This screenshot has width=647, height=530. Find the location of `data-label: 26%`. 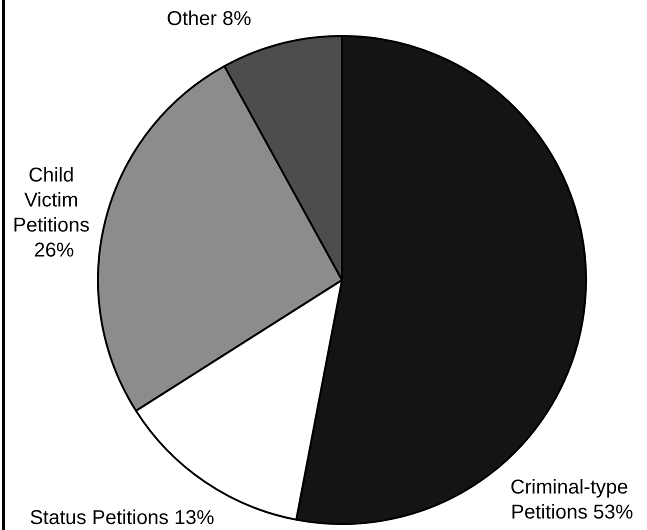

data-label: 26% is located at coordinates (54, 251).